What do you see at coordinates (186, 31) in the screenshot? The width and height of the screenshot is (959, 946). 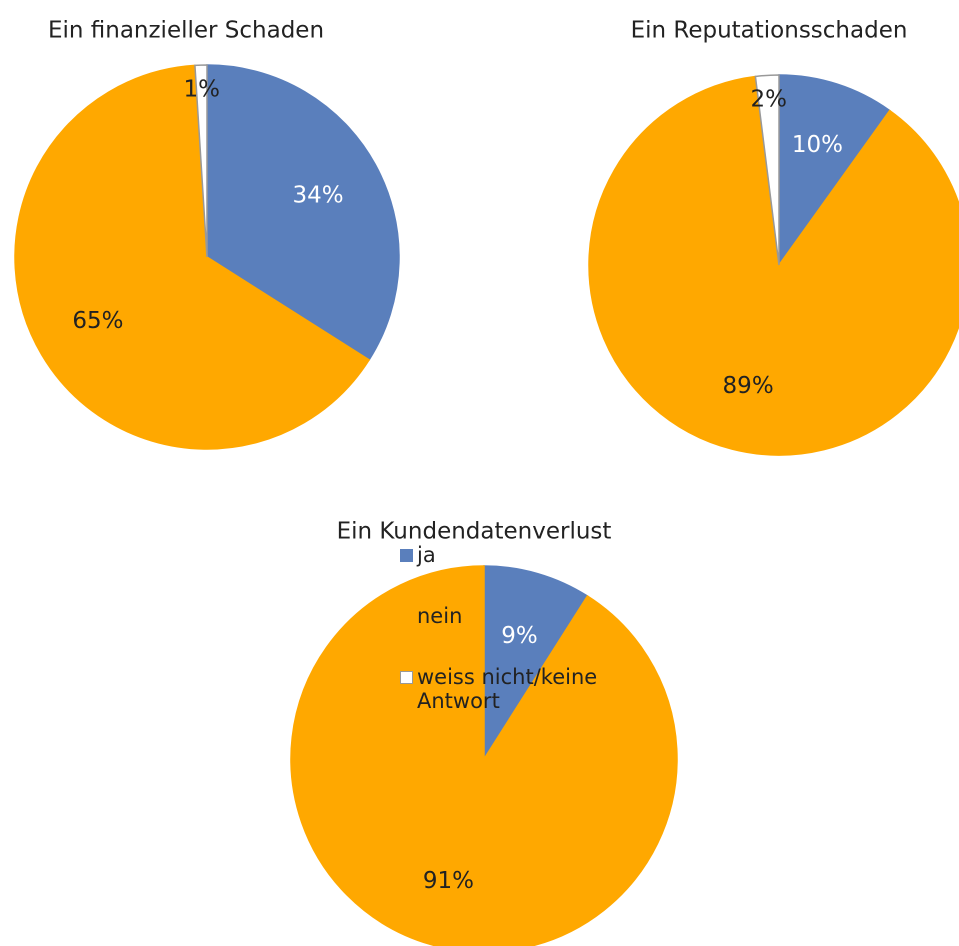 I see `chart-title: Ein finanzieller Schaden` at bounding box center [186, 31].